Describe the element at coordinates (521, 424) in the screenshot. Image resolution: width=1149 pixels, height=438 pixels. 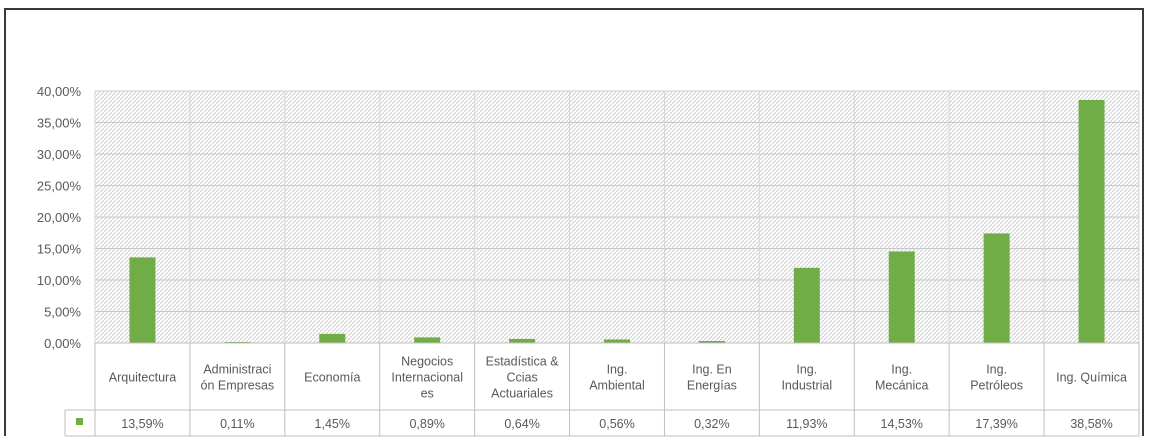
I see `value-label: 0,64%` at that location.